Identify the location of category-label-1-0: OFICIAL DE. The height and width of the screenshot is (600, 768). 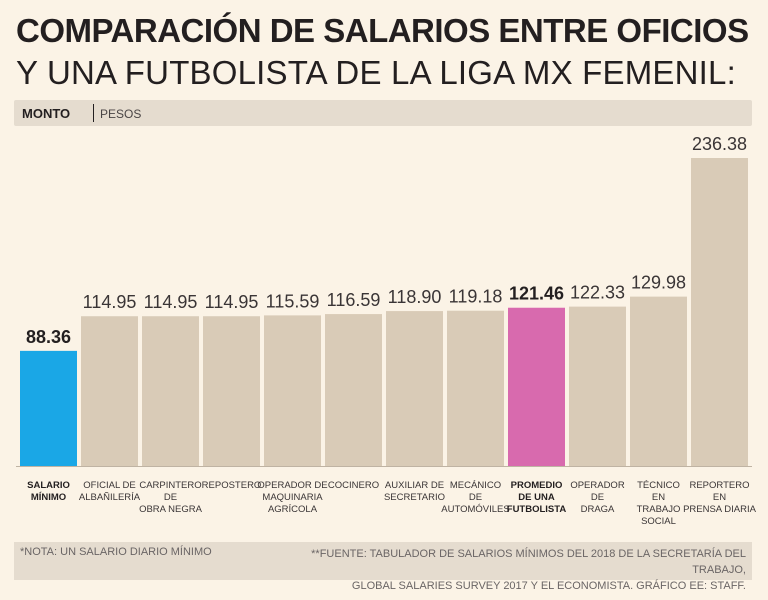
(109, 485).